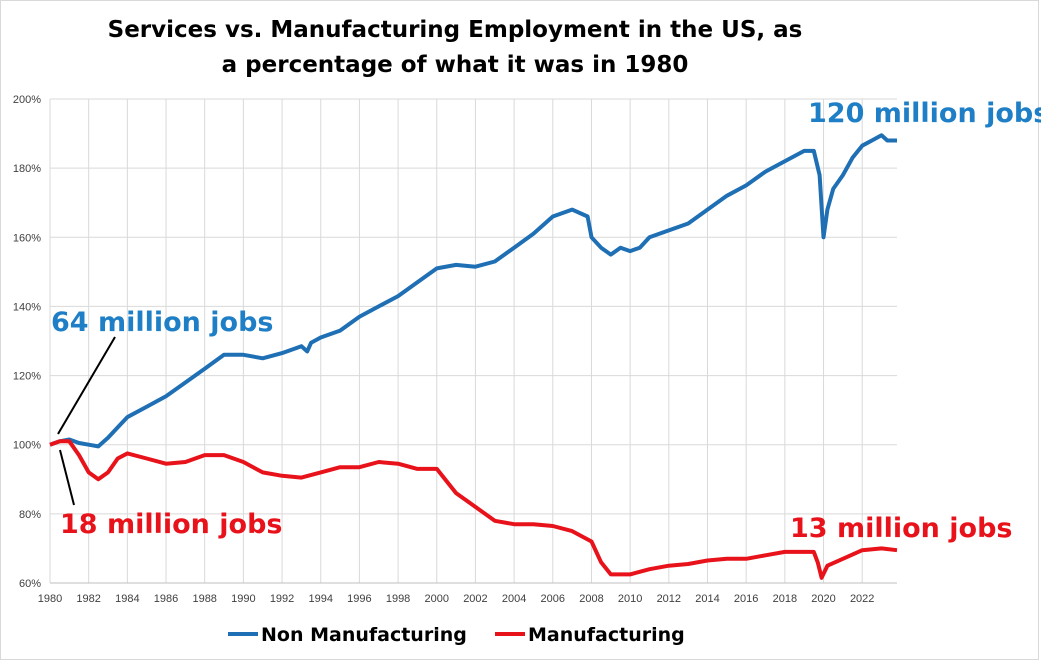 Image resolution: width=1041 pixels, height=667 pixels. I want to click on x-tick-label: 2018, so click(785, 599).